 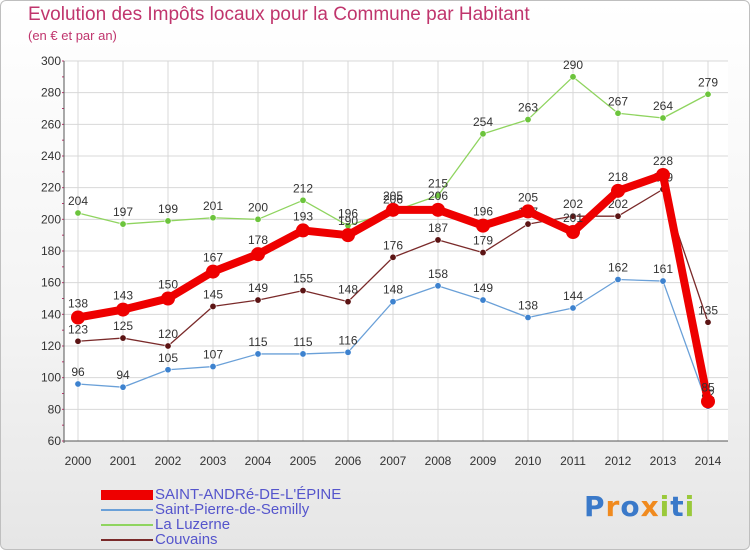 What do you see at coordinates (618, 101) in the screenshot?
I see `data-label: 267` at bounding box center [618, 101].